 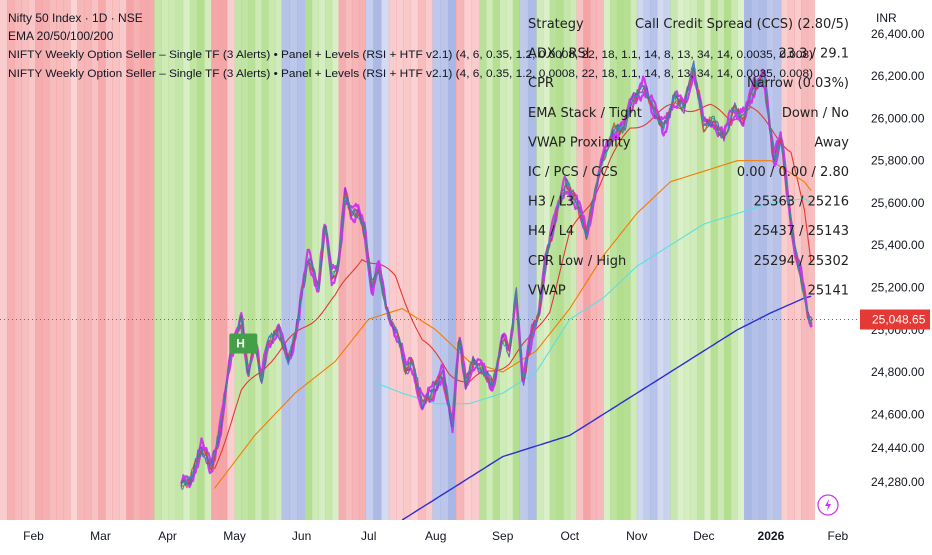 I want to click on y-tick-label: 24,280.00, so click(x=898, y=482).